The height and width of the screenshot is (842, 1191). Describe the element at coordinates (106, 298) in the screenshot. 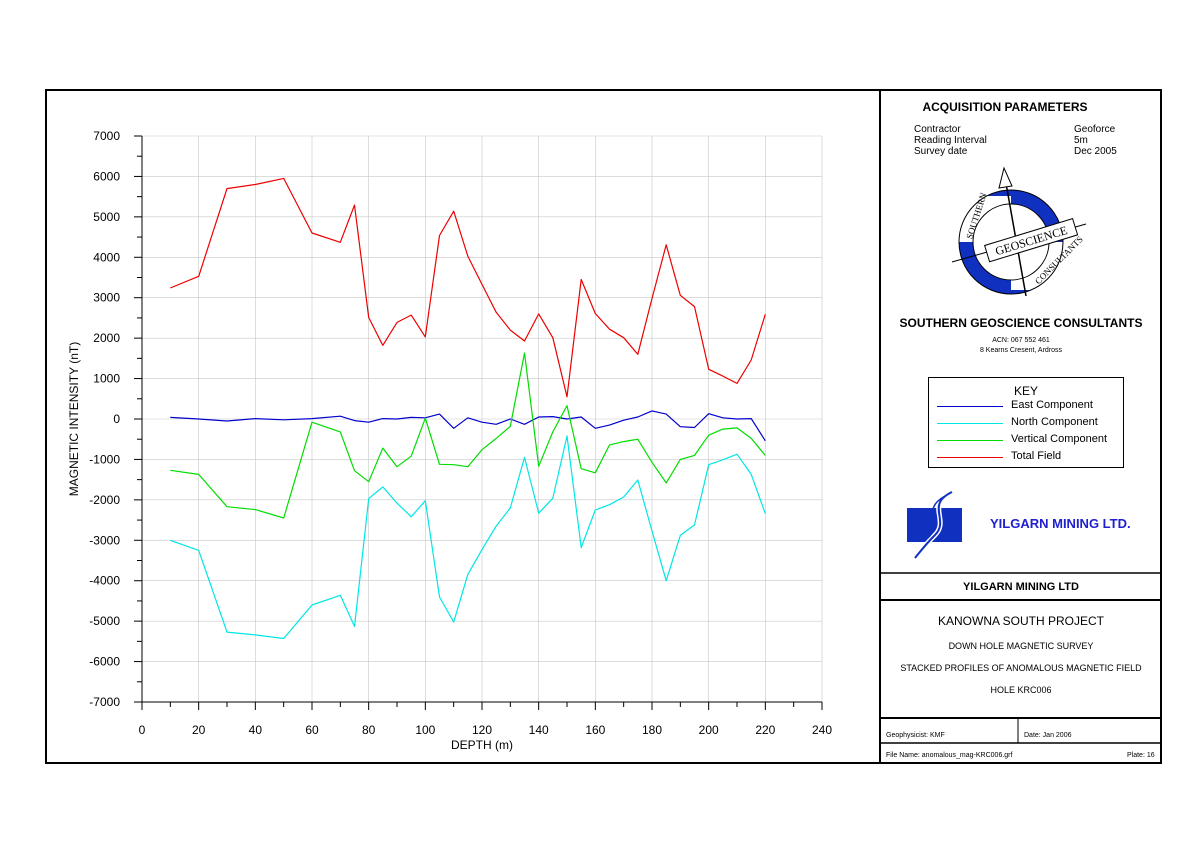

I see `y-tick-label: 3000` at that location.